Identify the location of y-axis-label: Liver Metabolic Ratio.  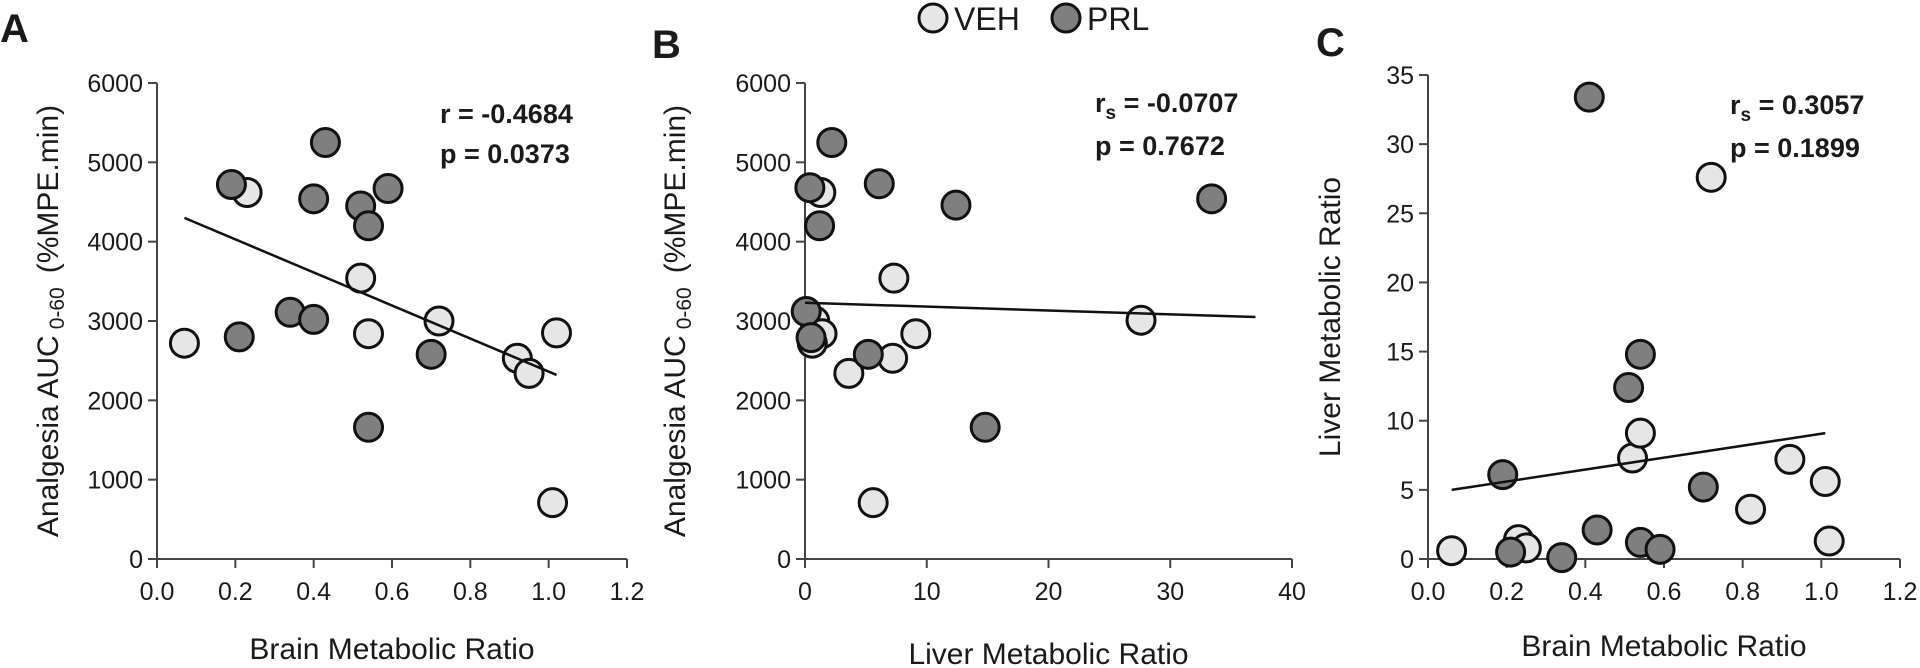
(1330, 317).